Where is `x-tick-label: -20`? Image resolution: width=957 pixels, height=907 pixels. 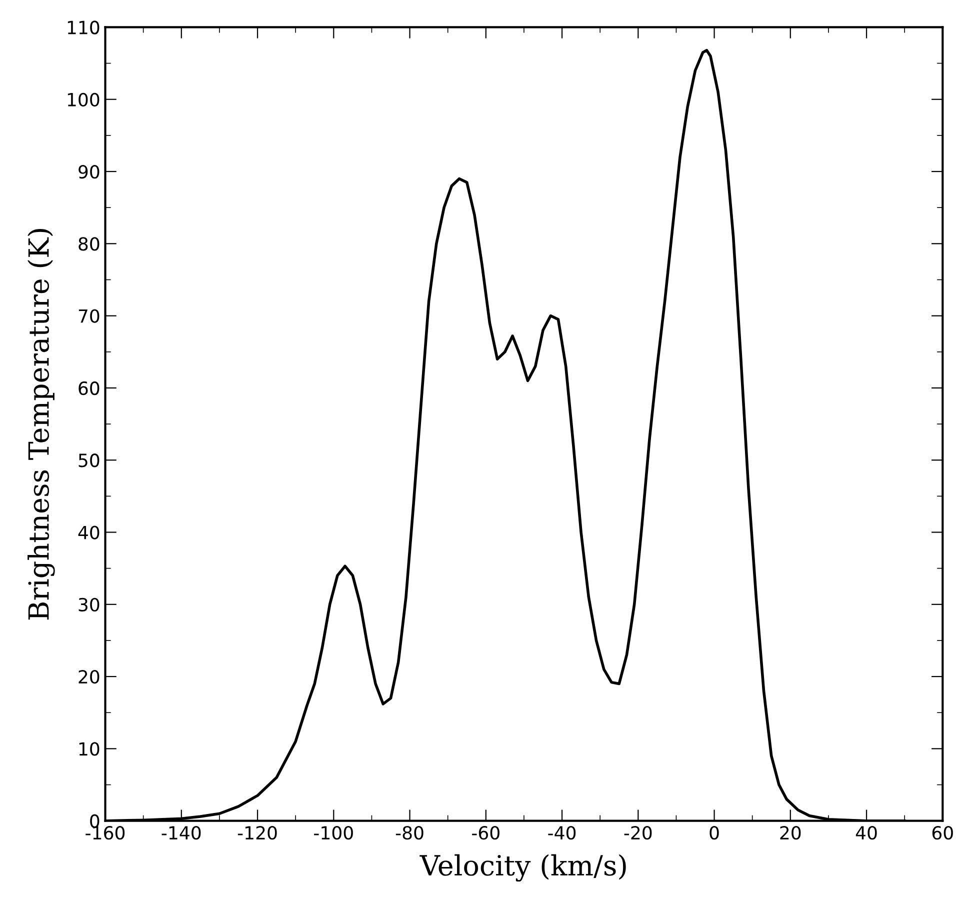
x-tick-label: -20 is located at coordinates (638, 833).